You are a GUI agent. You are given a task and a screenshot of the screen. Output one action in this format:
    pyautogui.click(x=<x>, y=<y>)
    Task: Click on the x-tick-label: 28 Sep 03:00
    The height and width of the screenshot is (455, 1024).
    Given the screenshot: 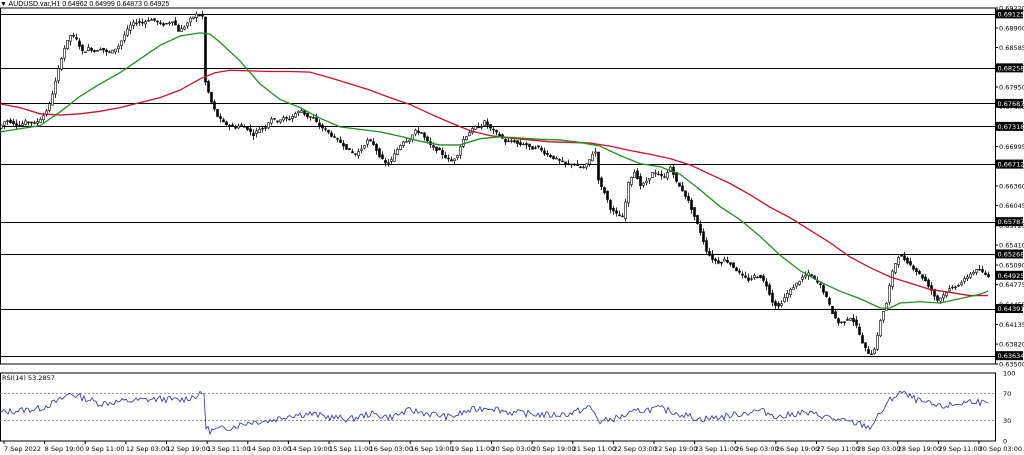 What is the action you would take?
    pyautogui.click(x=878, y=449)
    